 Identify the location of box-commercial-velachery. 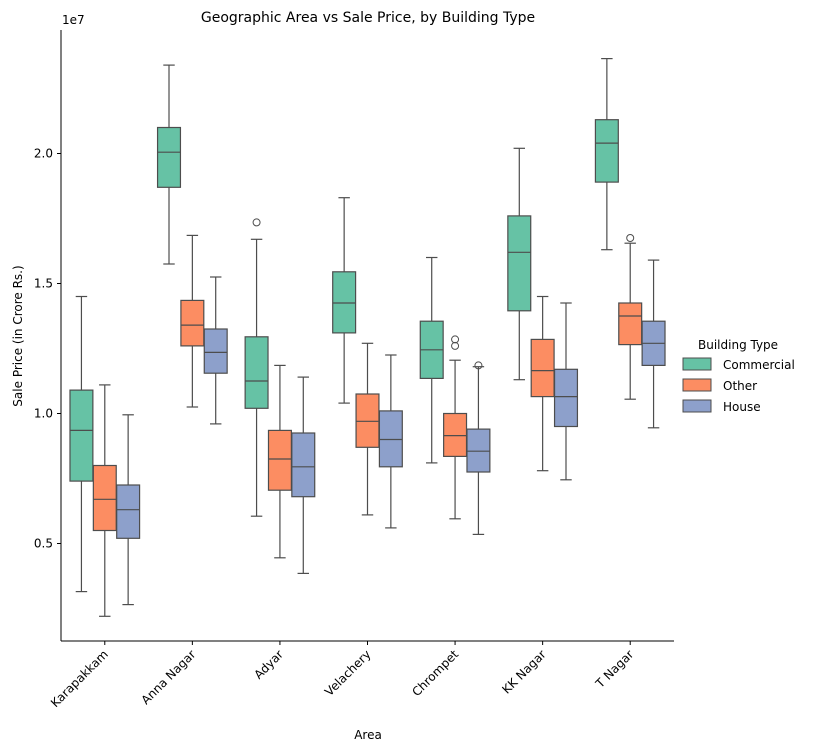
(344, 300).